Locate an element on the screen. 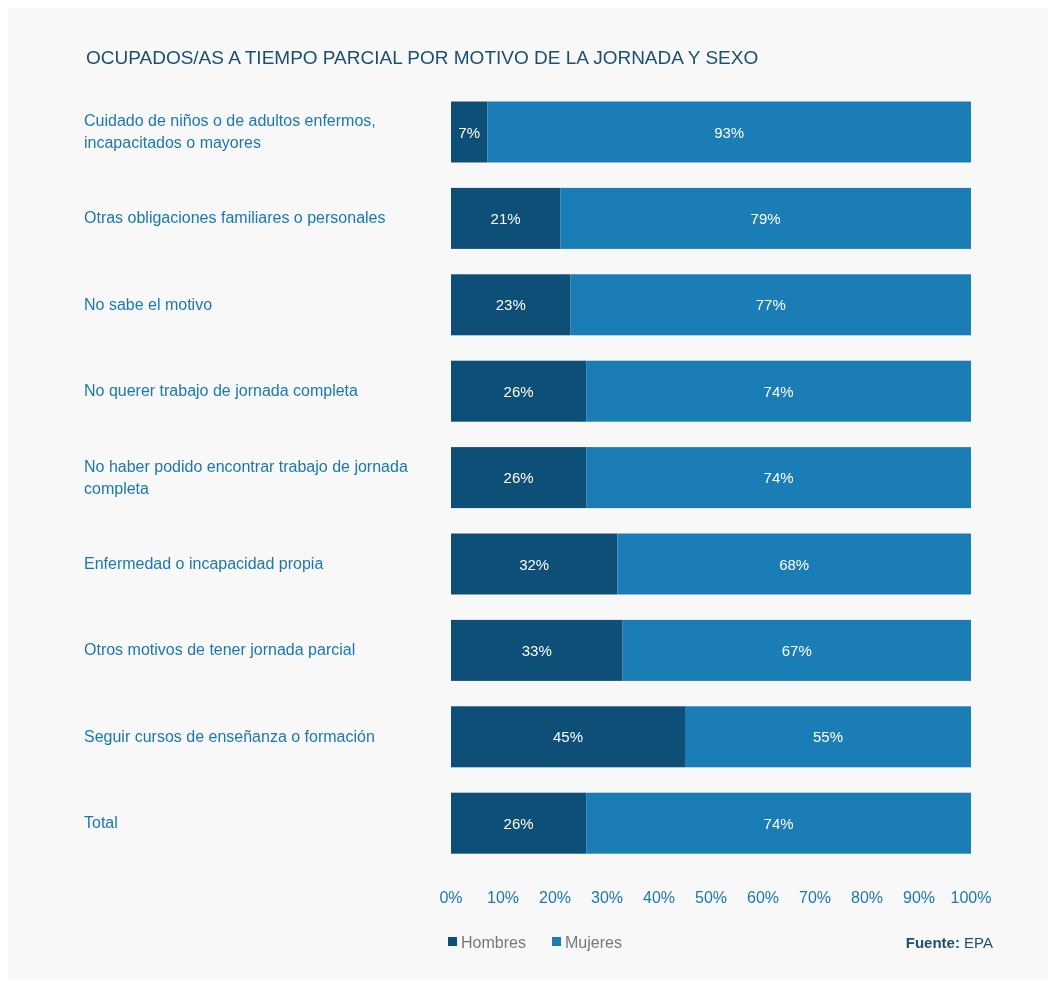 The width and height of the screenshot is (1056, 981). x-tick-label: 60% is located at coordinates (763, 897).